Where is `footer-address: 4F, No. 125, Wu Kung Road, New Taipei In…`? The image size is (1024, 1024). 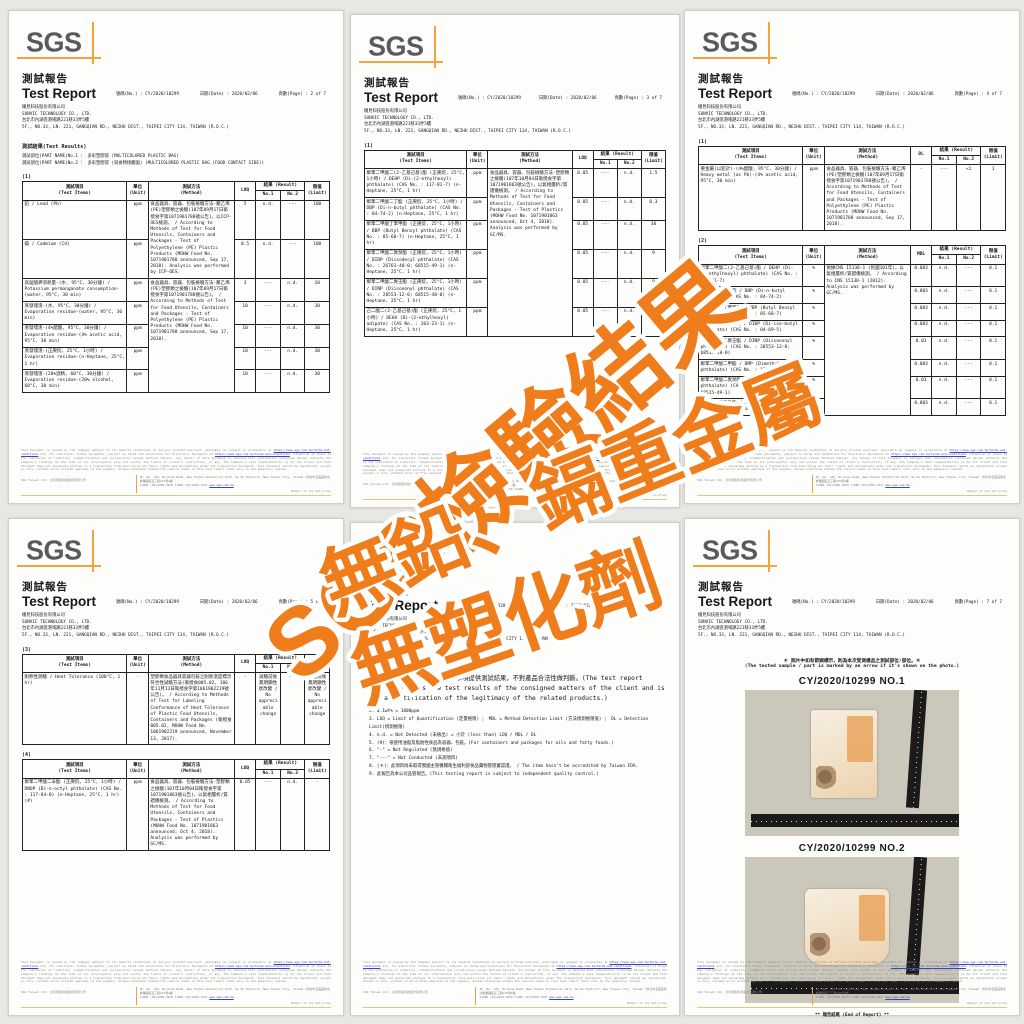 footer-address: 4F, No. 125, Wu Kung Road, New Taipei In… is located at coordinates (234, 990).